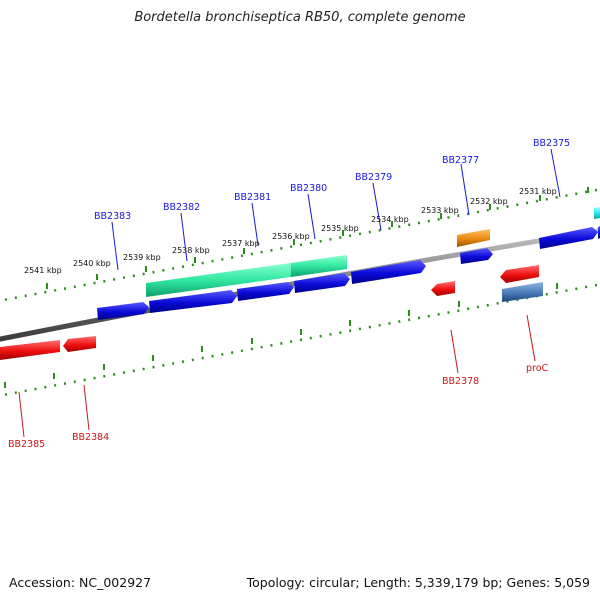 The height and width of the screenshot is (600, 600). Describe the element at coordinates (90, 437) in the screenshot. I see `gene-label: BB2384` at that location.